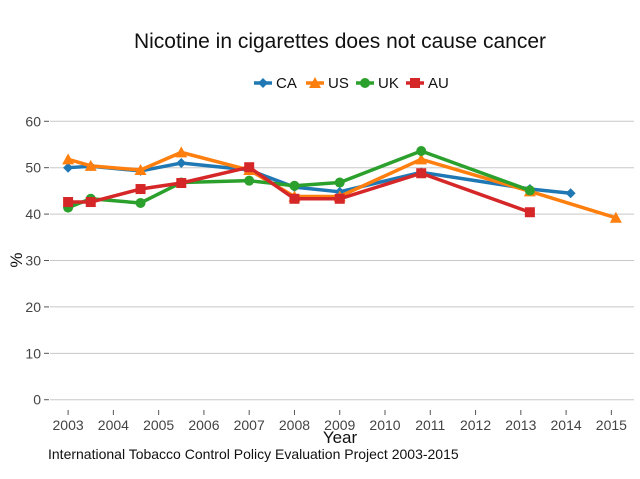 This screenshot has height=479, width=640. Describe the element at coordinates (365, 83) in the screenshot. I see `legend-marker-uk` at that location.